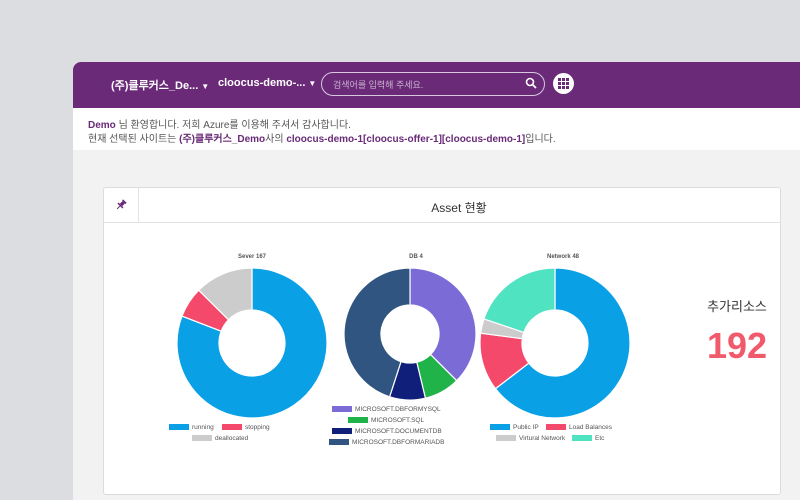  What do you see at coordinates (225, 294) in the screenshot?
I see `donut-slice-deallocated` at bounding box center [225, 294].